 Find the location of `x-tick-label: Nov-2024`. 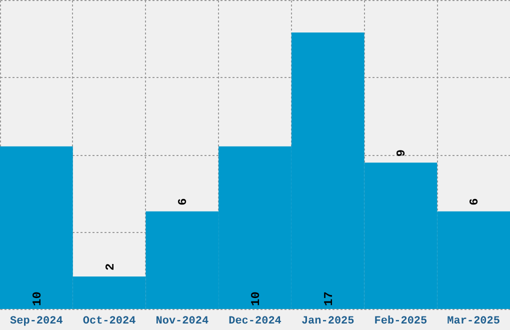

x-tick-label: Nov-2024 is located at coordinates (182, 322).